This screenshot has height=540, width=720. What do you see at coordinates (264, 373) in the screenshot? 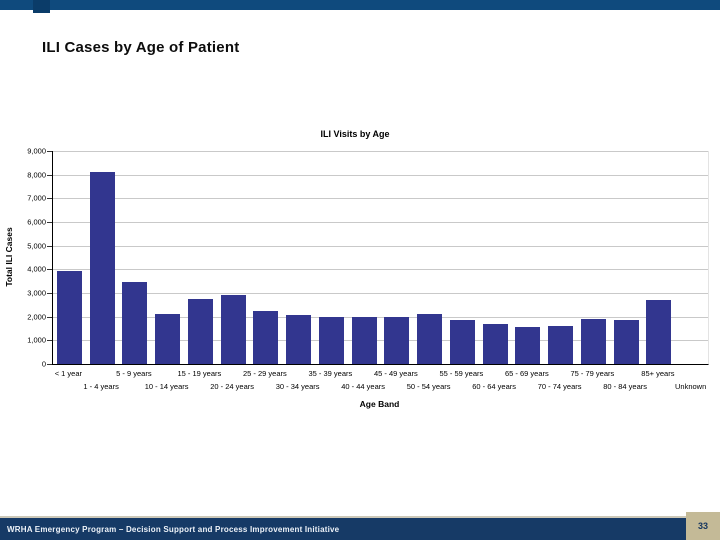
I see `x-tick-label: 25 - 29 years` at bounding box center [264, 373].